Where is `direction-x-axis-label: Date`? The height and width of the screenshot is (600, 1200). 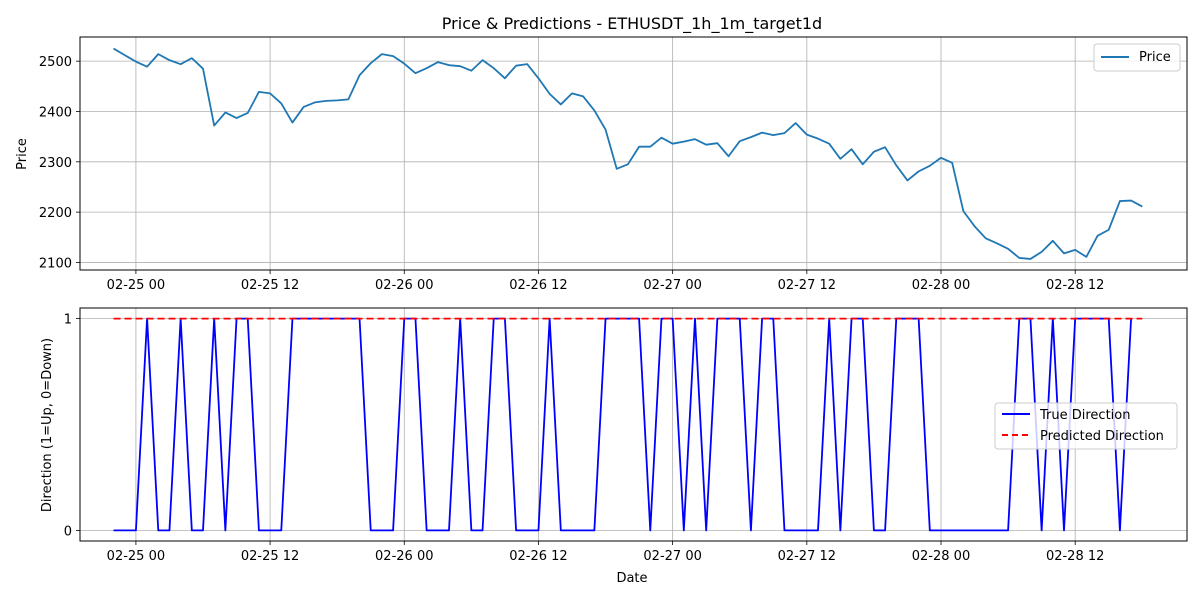
direction-x-axis-label: Date is located at coordinates (631, 578).